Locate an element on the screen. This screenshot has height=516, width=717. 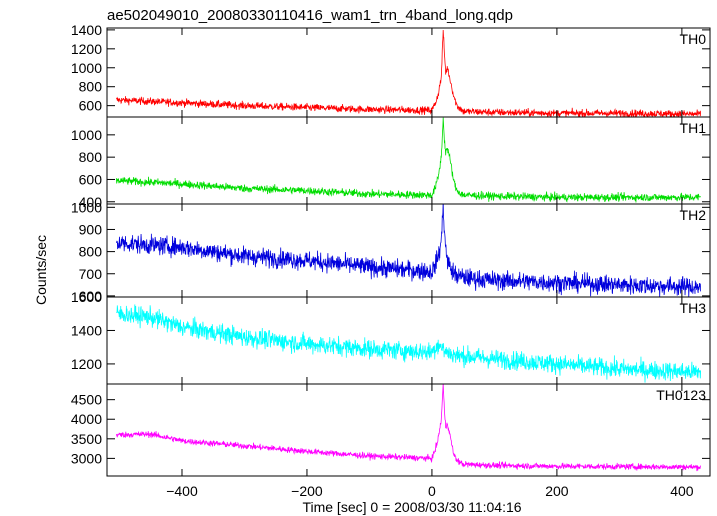
x-tick-label: −400 is located at coordinates (182, 491).